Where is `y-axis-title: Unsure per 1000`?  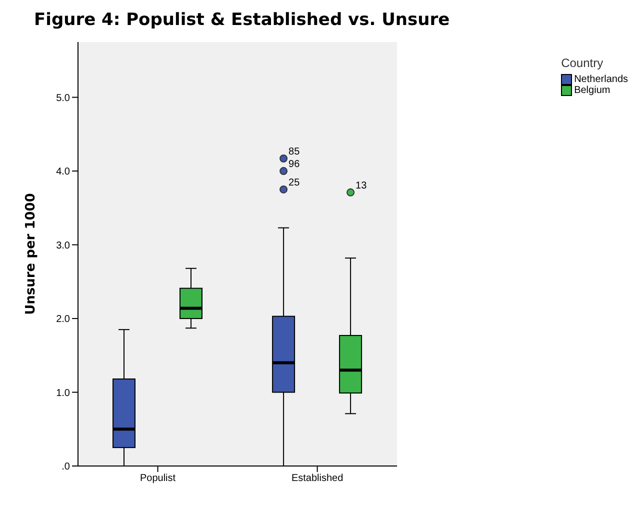 y-axis-title: Unsure per 1000 is located at coordinates (31, 254).